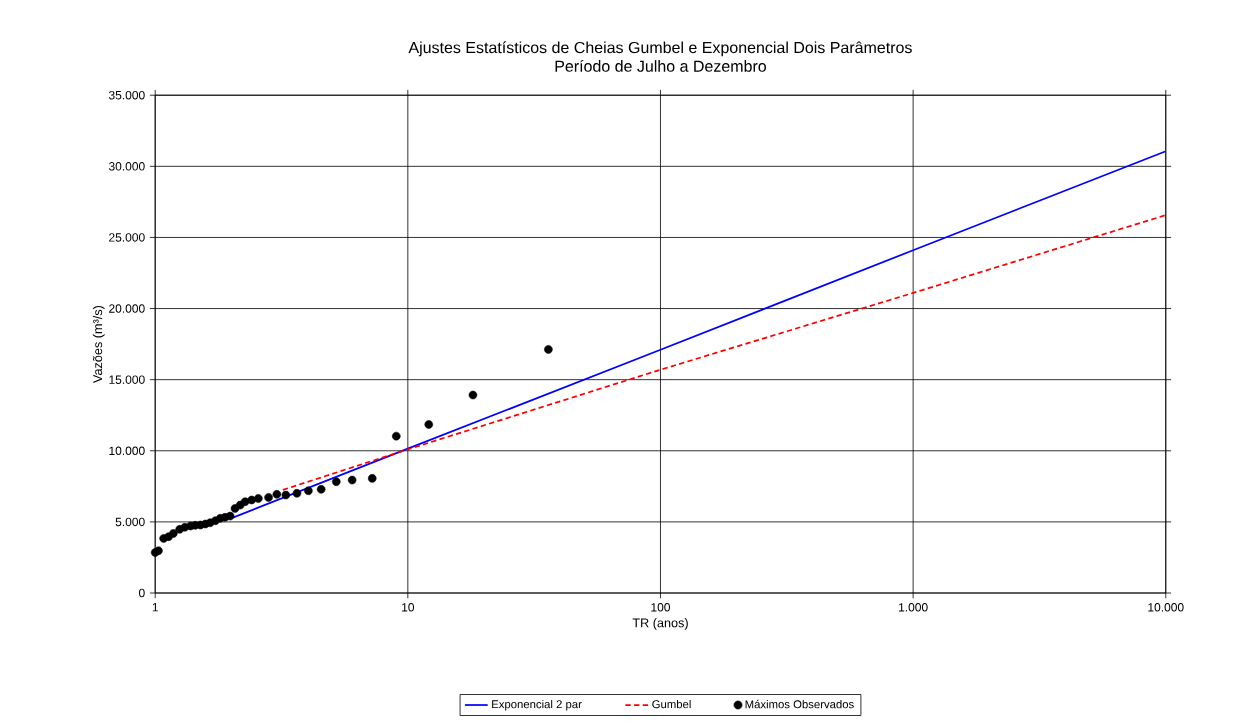 The image size is (1243, 724). Describe the element at coordinates (1166, 607) in the screenshot. I see `x-tick-label: 10.000` at that location.